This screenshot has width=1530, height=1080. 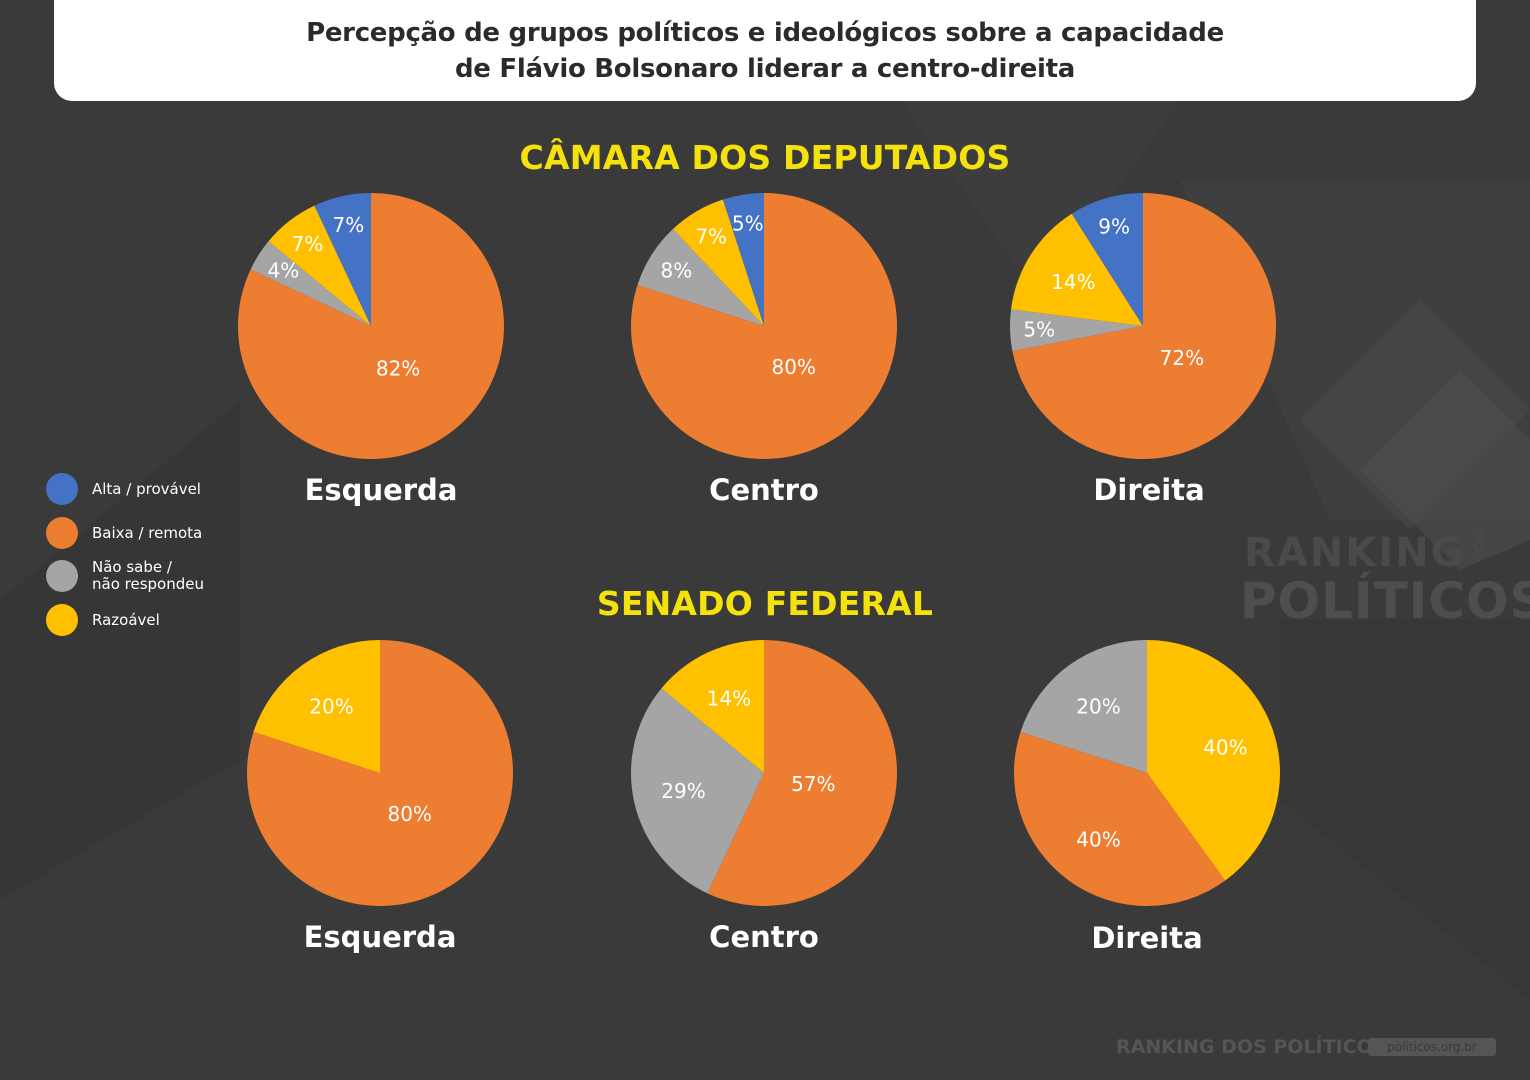 I want to click on watermark-ranking: RANKING, so click(x=1355, y=553).